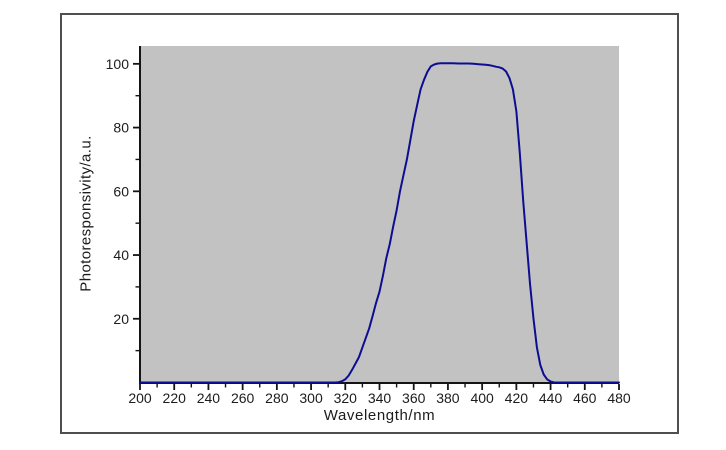 The width and height of the screenshot is (726, 450). Describe the element at coordinates (118, 64) in the screenshot. I see `y-tick-label: 100` at that location.